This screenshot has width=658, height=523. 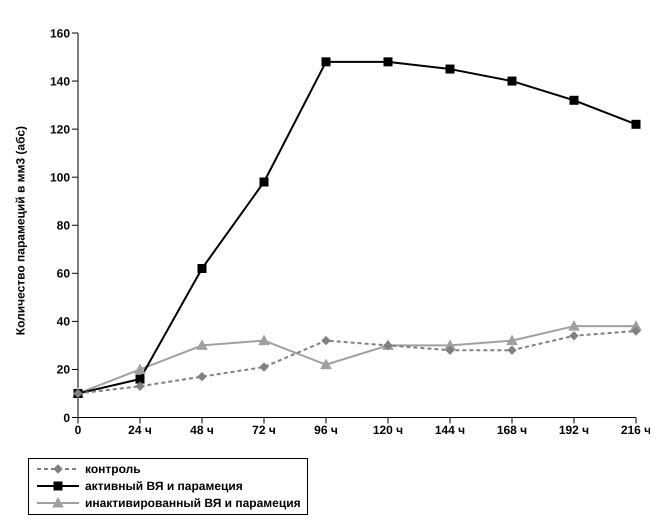 I want to click on x-tick-label: 216 ч, so click(x=636, y=430).